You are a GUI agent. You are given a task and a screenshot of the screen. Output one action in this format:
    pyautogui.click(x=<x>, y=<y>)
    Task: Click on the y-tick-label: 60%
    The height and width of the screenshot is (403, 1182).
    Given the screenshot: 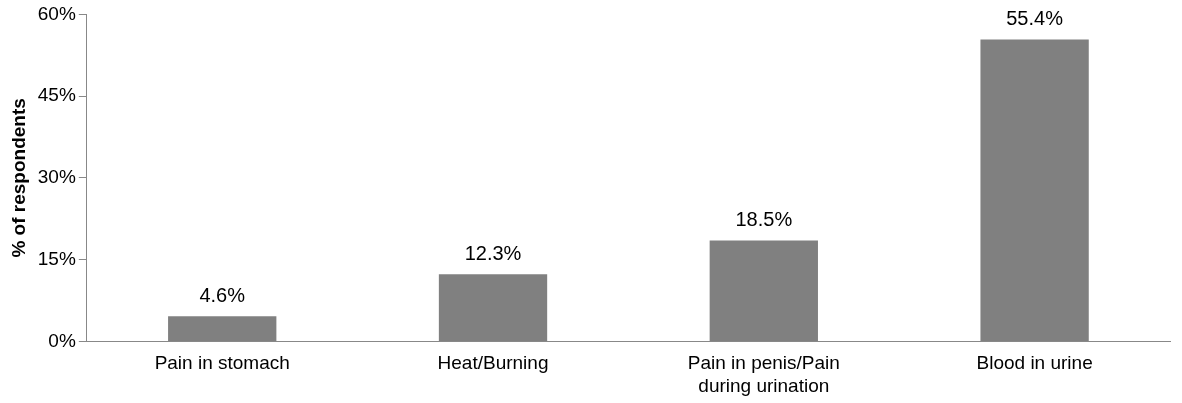 What is the action you would take?
    pyautogui.click(x=56, y=13)
    